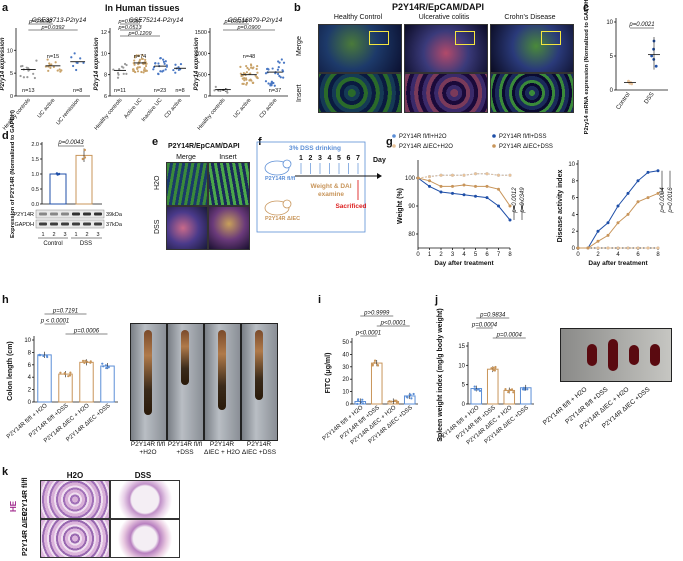 Image resolution: width=683 pixels, height=561 pixels. I want to click on y-tick-label: 0, so click(348, 405).